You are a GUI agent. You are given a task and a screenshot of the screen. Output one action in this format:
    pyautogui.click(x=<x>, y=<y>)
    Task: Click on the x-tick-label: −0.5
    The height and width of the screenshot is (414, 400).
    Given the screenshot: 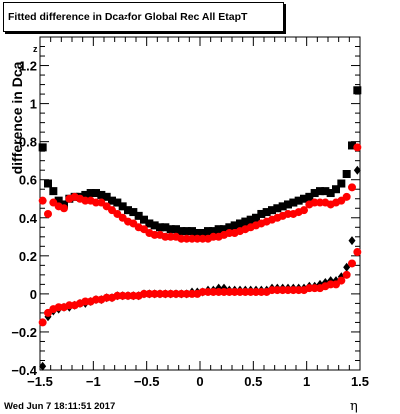 What is the action you would take?
    pyautogui.click(x=147, y=381)
    